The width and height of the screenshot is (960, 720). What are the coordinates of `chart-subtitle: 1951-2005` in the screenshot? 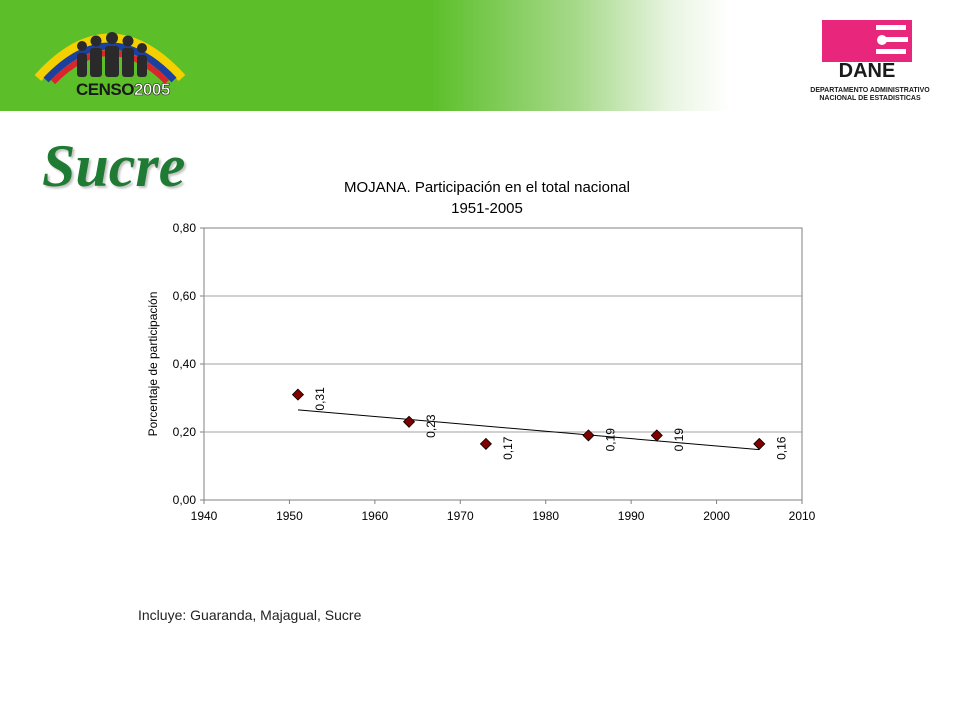 It's located at (487, 208).